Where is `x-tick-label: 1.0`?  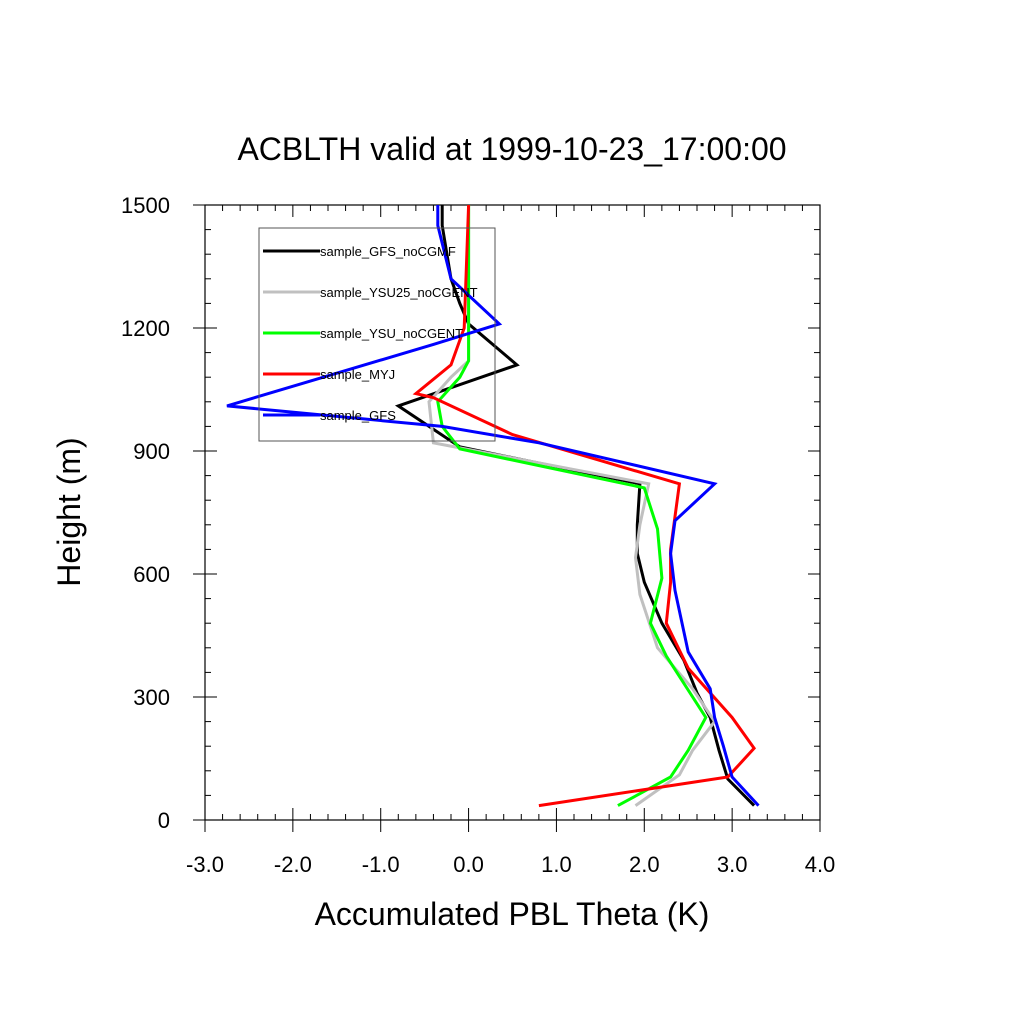
x-tick-label: 1.0 is located at coordinates (556, 864).